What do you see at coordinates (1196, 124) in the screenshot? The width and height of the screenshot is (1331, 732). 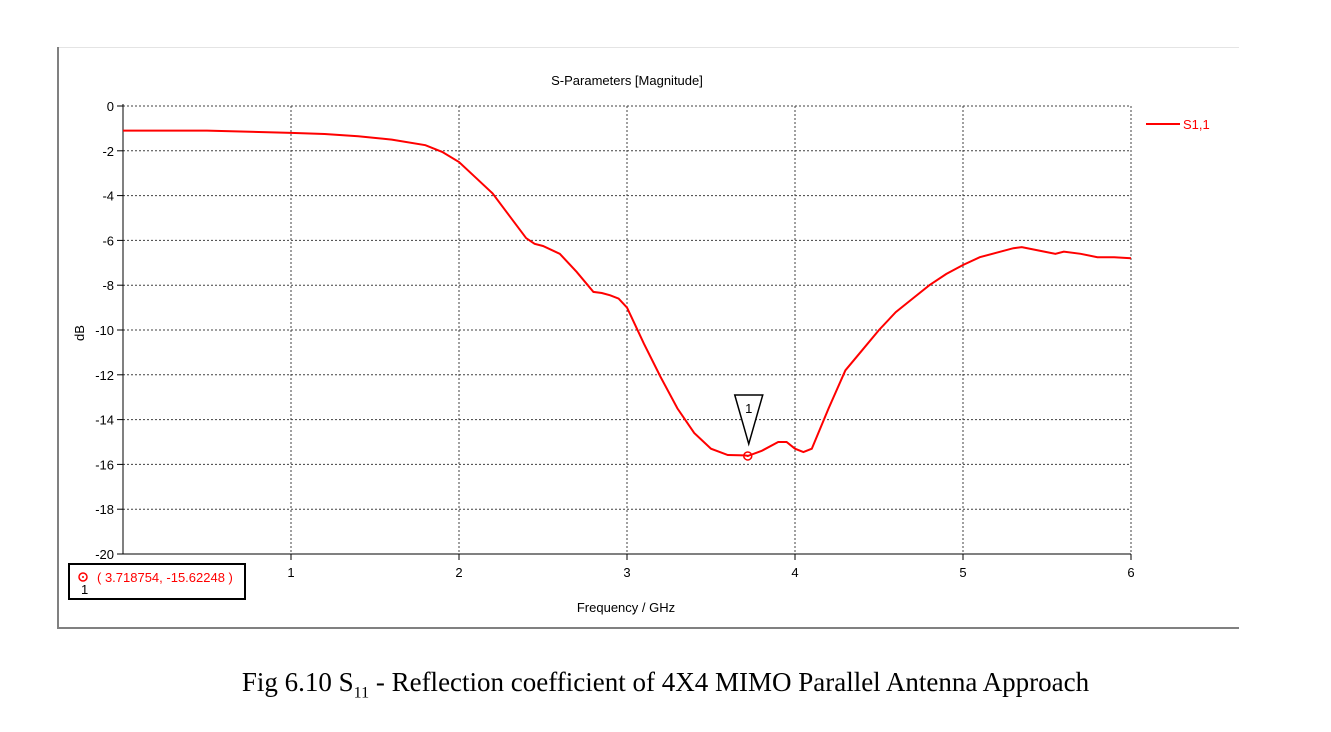 I see `legend-label-s11: S1,1` at bounding box center [1196, 124].